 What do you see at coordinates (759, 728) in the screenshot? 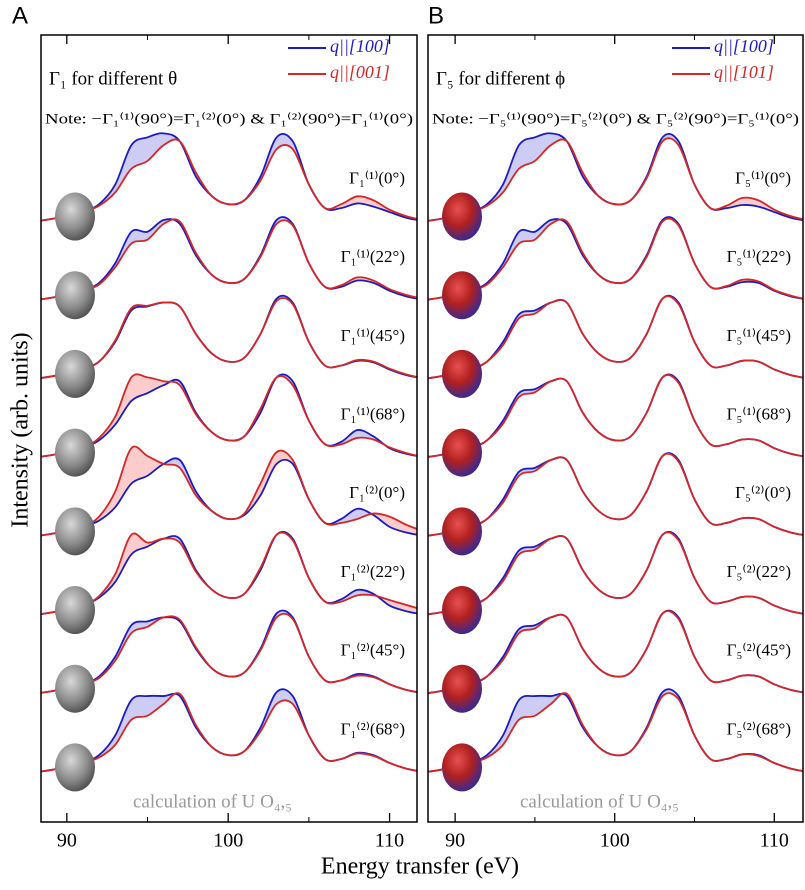
I see `spectrum-label: Γ₅⁽²⁾(68°)` at bounding box center [759, 728].